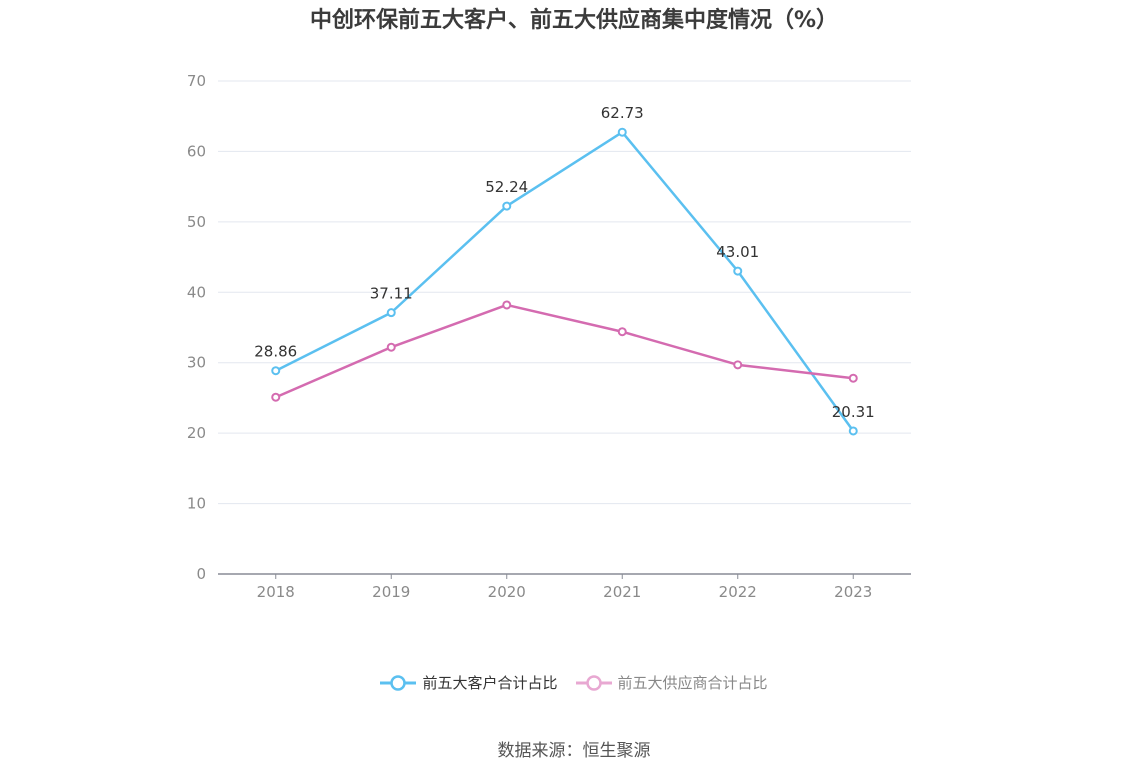 The width and height of the screenshot is (1148, 776). I want to click on x-tick-label: 2018, so click(276, 592).